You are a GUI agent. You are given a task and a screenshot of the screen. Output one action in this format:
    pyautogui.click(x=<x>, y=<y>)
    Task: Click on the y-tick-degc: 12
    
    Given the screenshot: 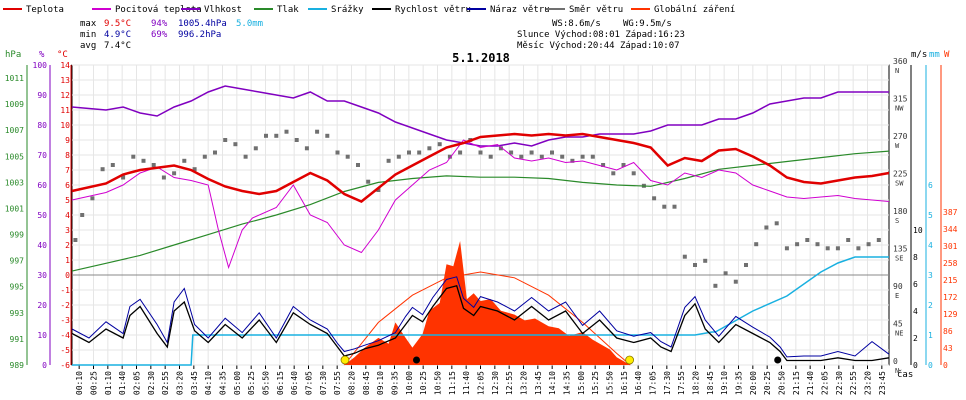 What is the action you would take?
    pyautogui.click(x=65, y=95)
    